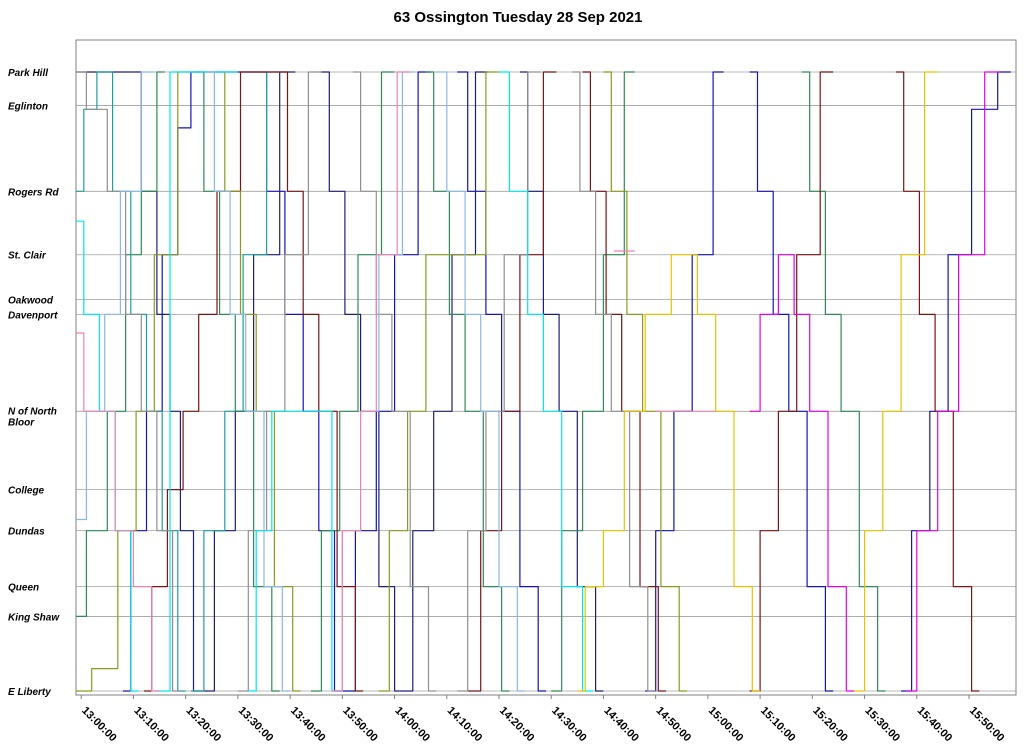 The height and width of the screenshot is (753, 1024). Describe the element at coordinates (34, 617) in the screenshot. I see `station-label: King Shaw` at that location.